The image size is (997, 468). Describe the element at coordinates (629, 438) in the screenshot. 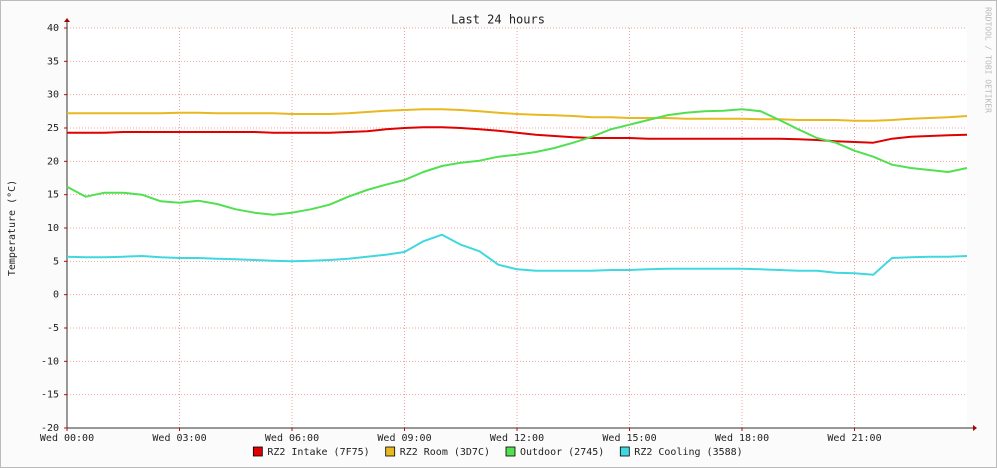

I see `x-tick-label: Wed 15:00` at that location.